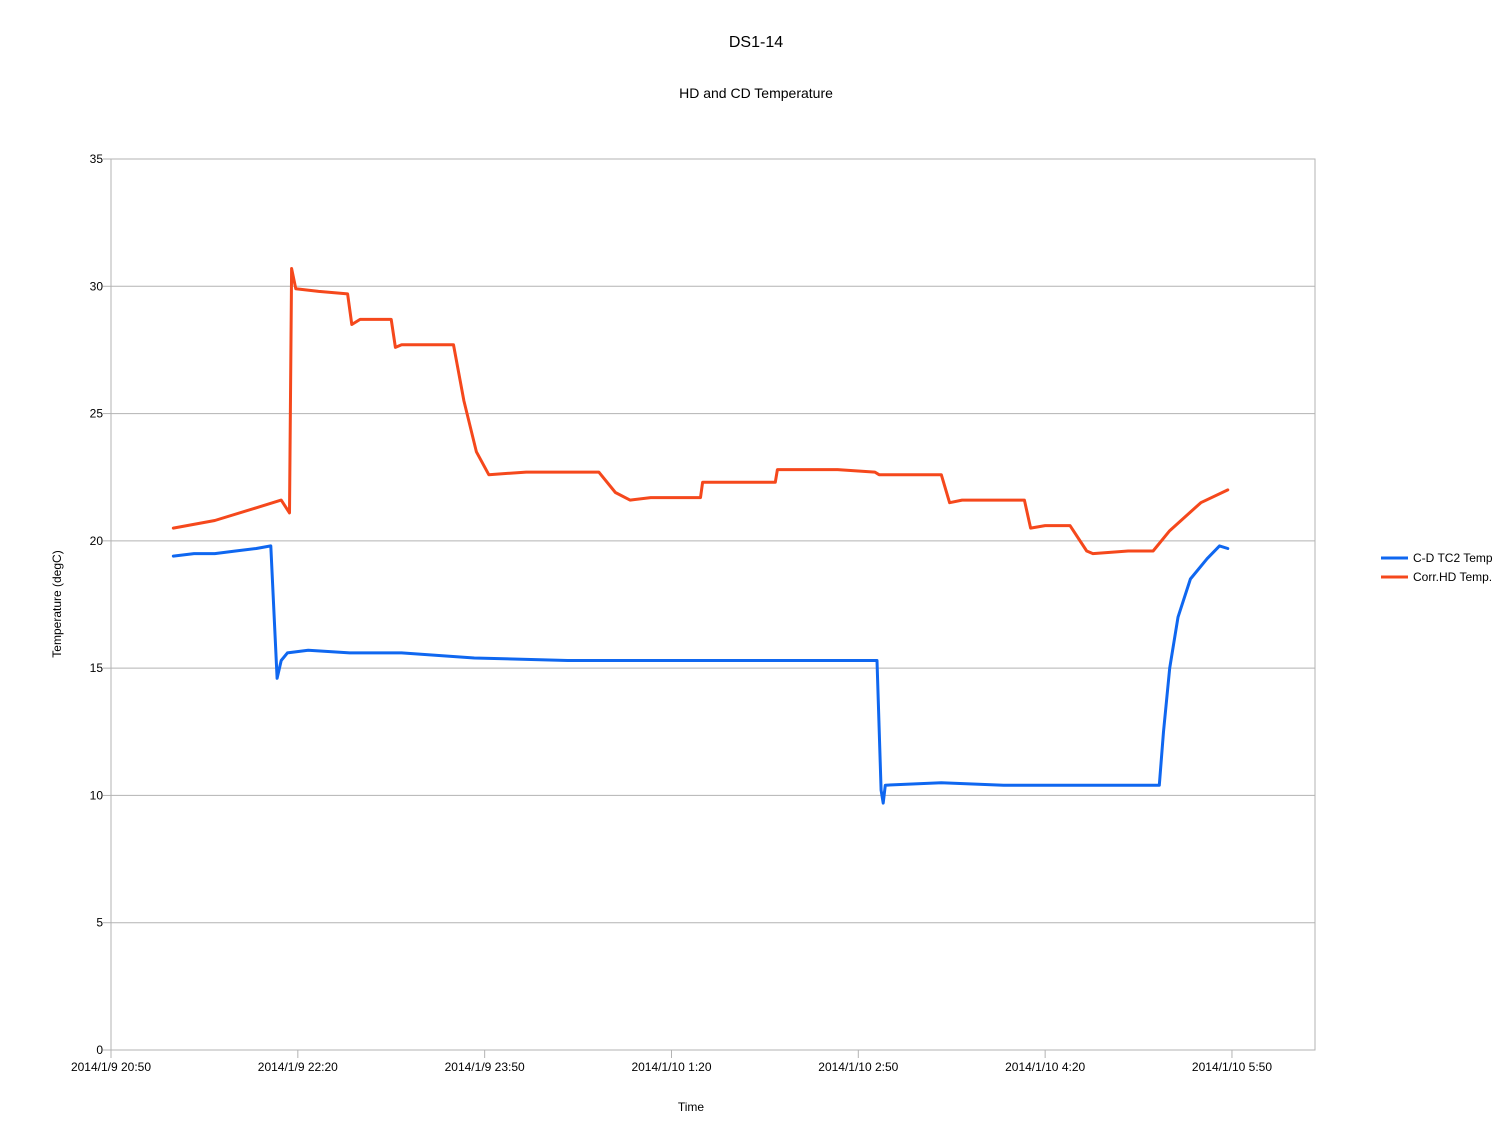  What do you see at coordinates (858, 1067) in the screenshot?
I see `x-tick-label: 2014/1/10 2:50` at bounding box center [858, 1067].